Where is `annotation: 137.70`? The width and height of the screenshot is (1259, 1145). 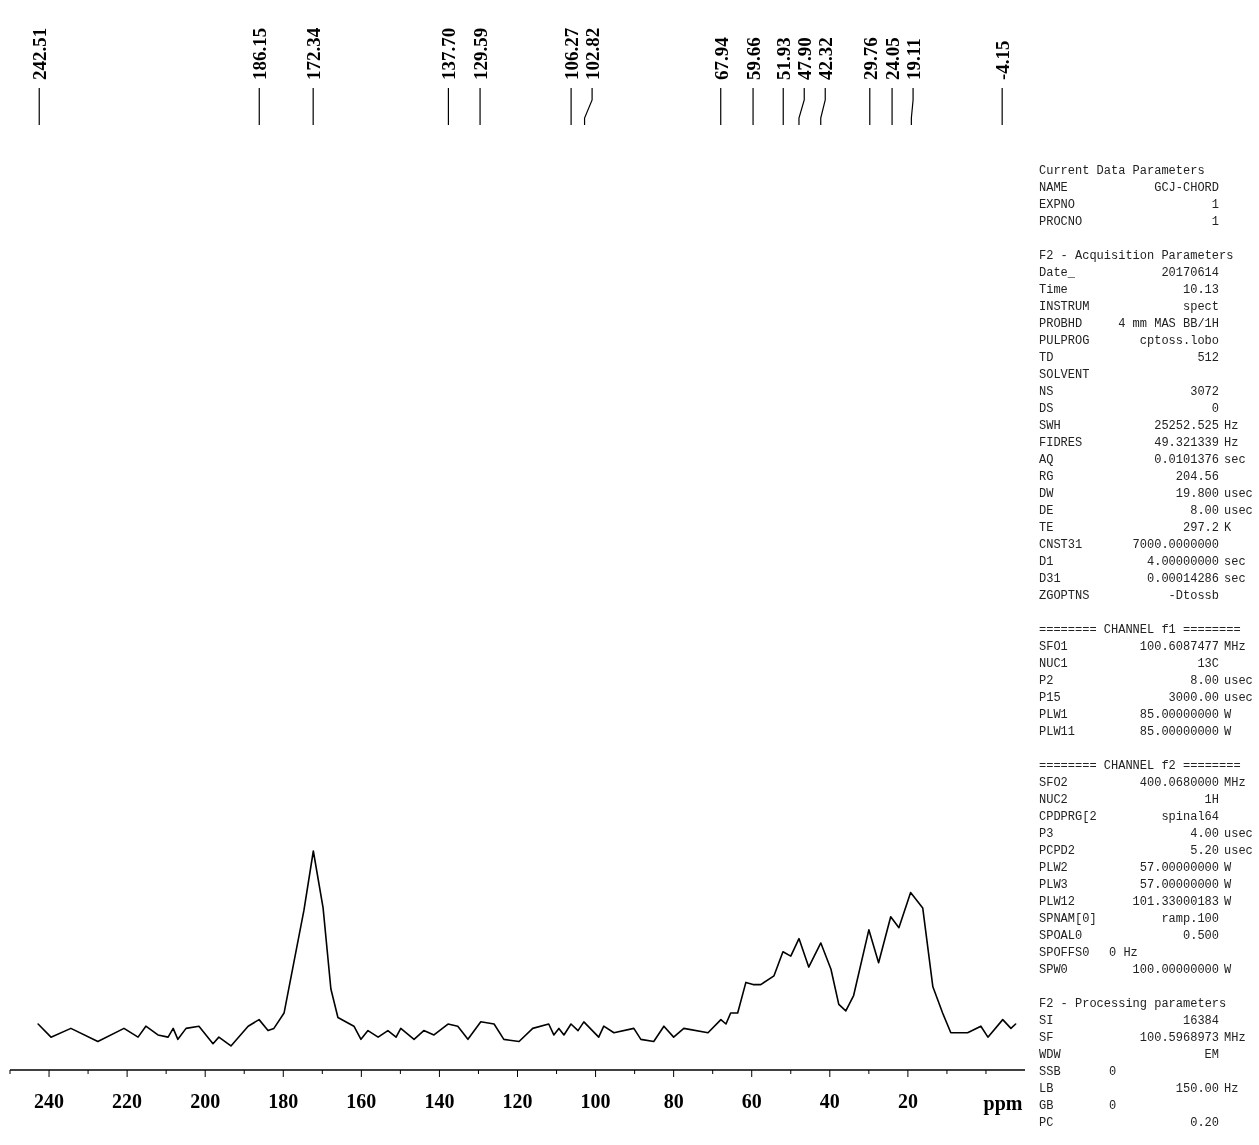
annotation: 137.70 is located at coordinates (449, 53).